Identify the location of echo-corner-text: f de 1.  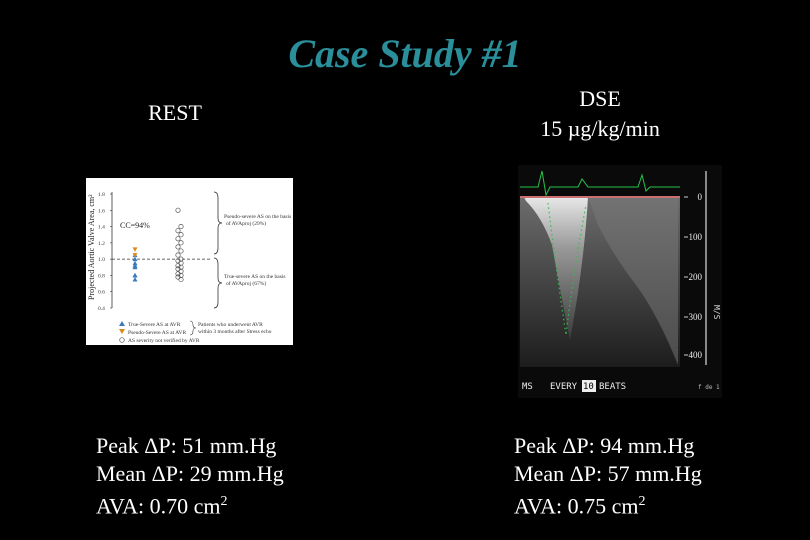
(709, 387).